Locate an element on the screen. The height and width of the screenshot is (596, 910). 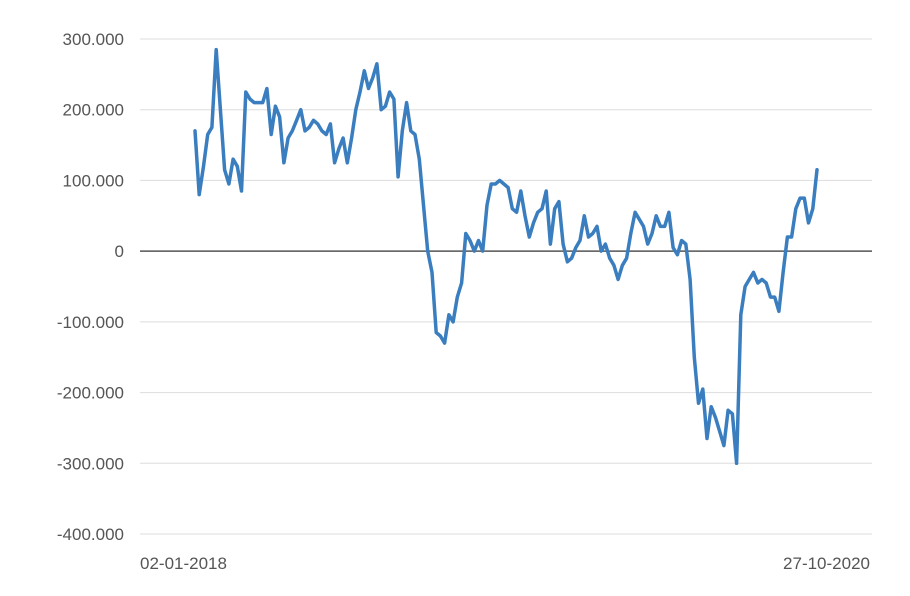
x-axis-tick-labels: 02-01-2018 27-10-2020 is located at coordinates (505, 563).